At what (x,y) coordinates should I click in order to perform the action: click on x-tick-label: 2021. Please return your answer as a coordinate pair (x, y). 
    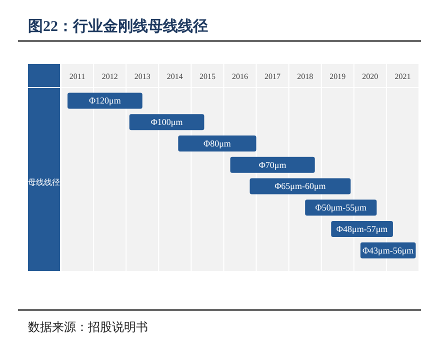
    Looking at the image, I should click on (402, 76).